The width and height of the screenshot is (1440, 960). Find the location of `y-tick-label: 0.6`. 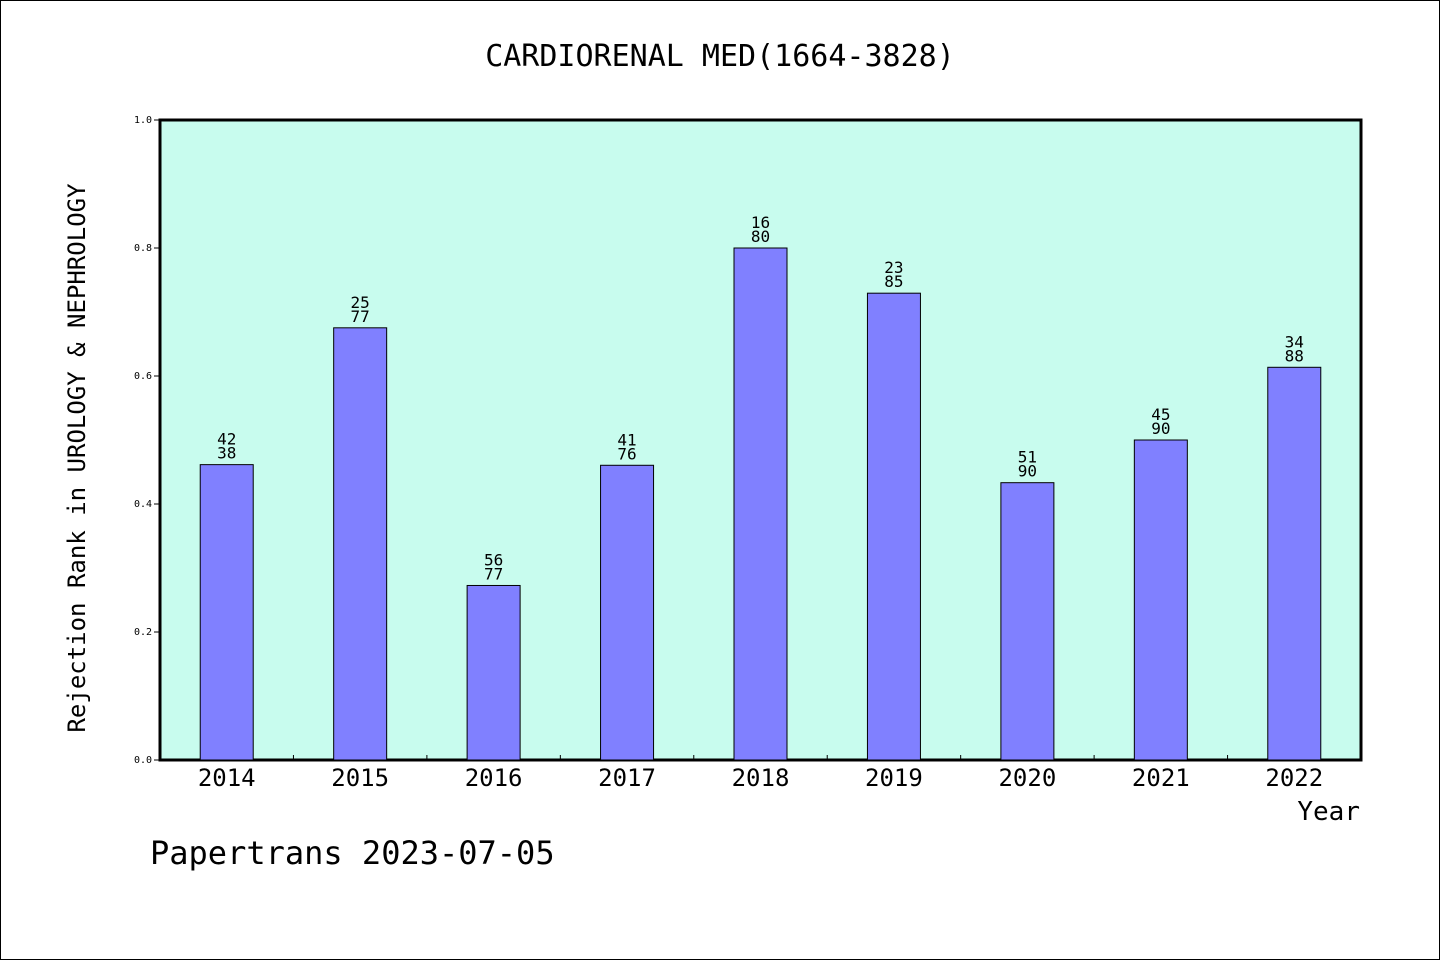

y-tick-label: 0.6 is located at coordinates (143, 376).